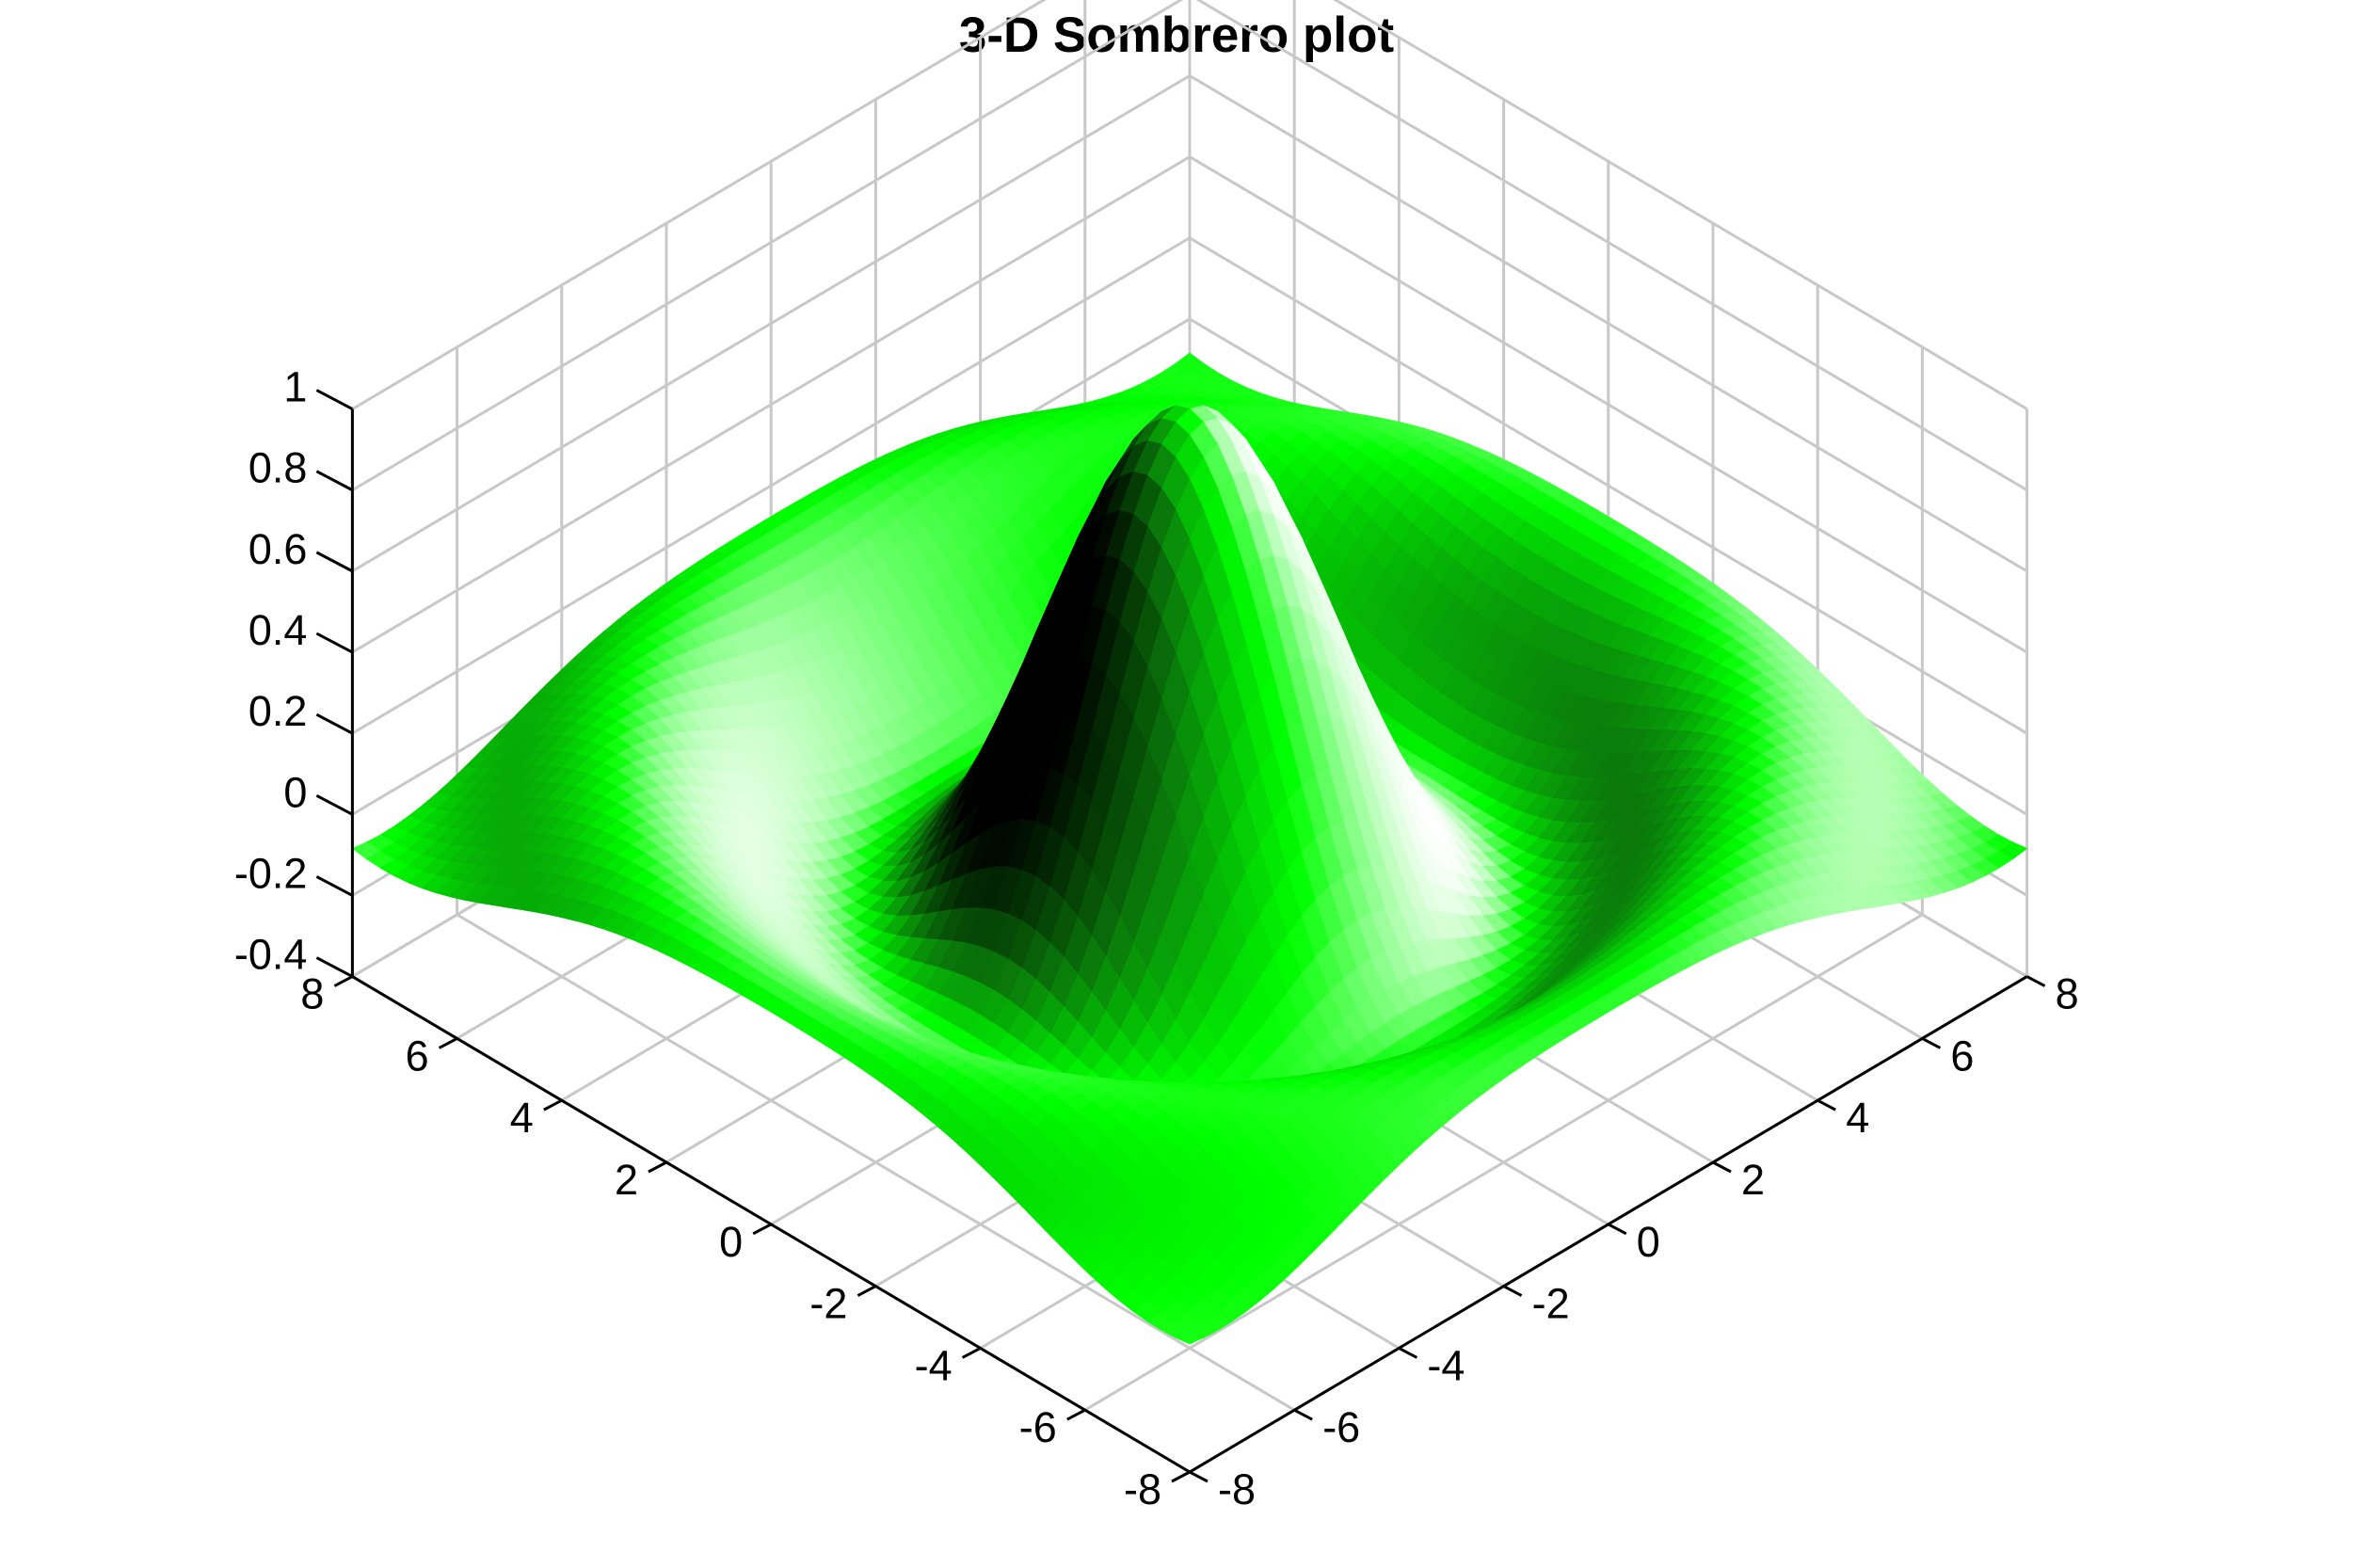 The image size is (2353, 1568). What do you see at coordinates (626, 1180) in the screenshot?
I see `x-tick-label: 2` at bounding box center [626, 1180].